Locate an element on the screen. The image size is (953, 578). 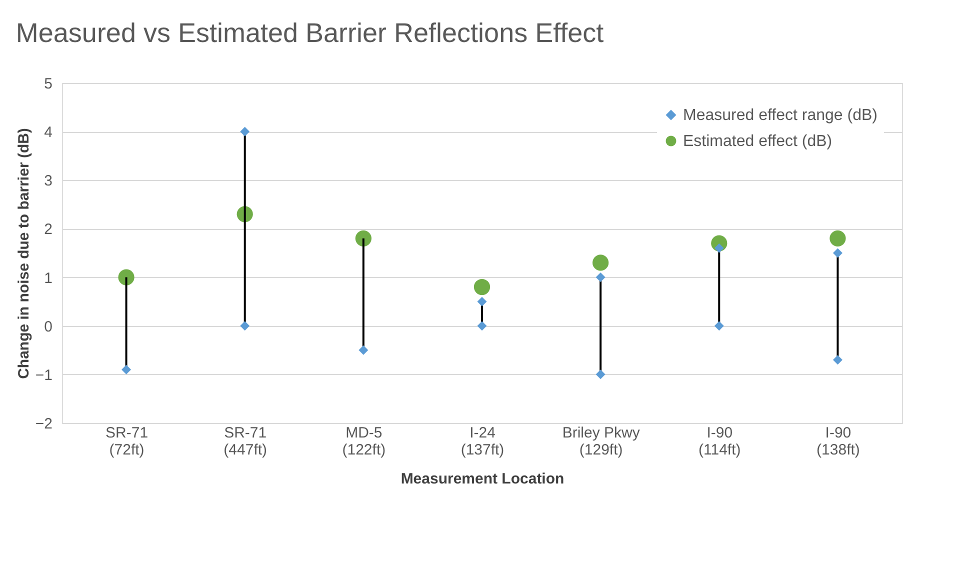
chart-title: Measured vs Estimated Barrier Reflections Effect is located at coordinates (310, 33).